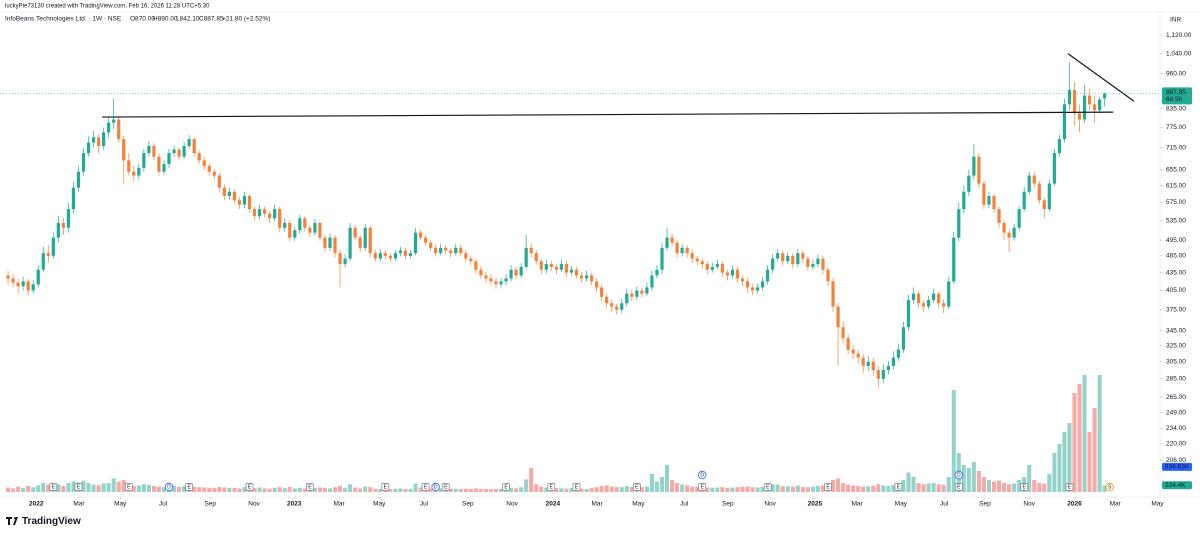 This screenshot has height=536, width=1200. What do you see at coordinates (142, 19) in the screenshot?
I see `ohlc-value: O870.00` at bounding box center [142, 19].